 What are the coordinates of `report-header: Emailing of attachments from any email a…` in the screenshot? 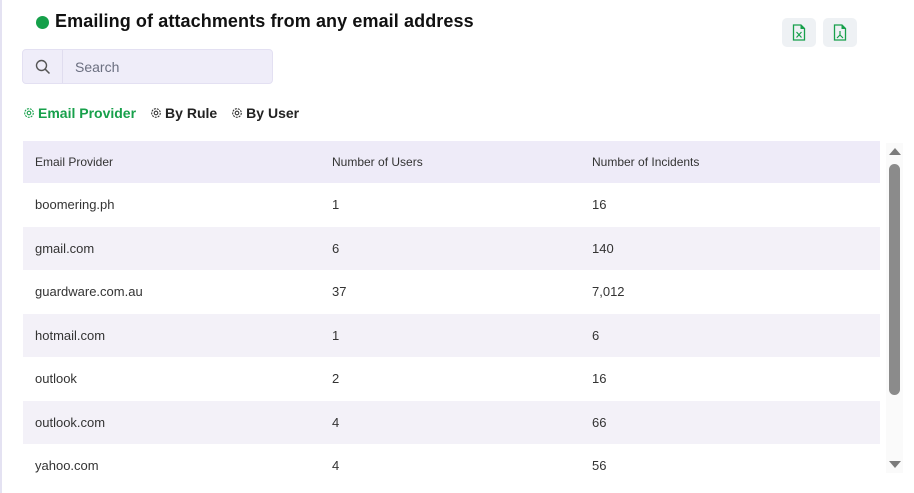 It's located at (255, 21).